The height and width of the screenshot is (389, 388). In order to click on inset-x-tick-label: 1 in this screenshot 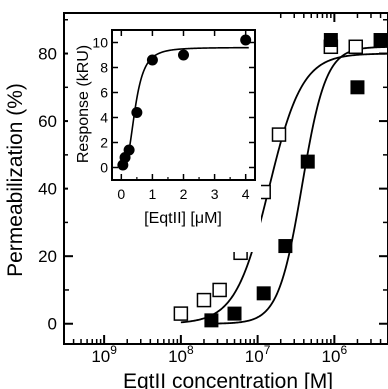, I will do `click(153, 194)`.